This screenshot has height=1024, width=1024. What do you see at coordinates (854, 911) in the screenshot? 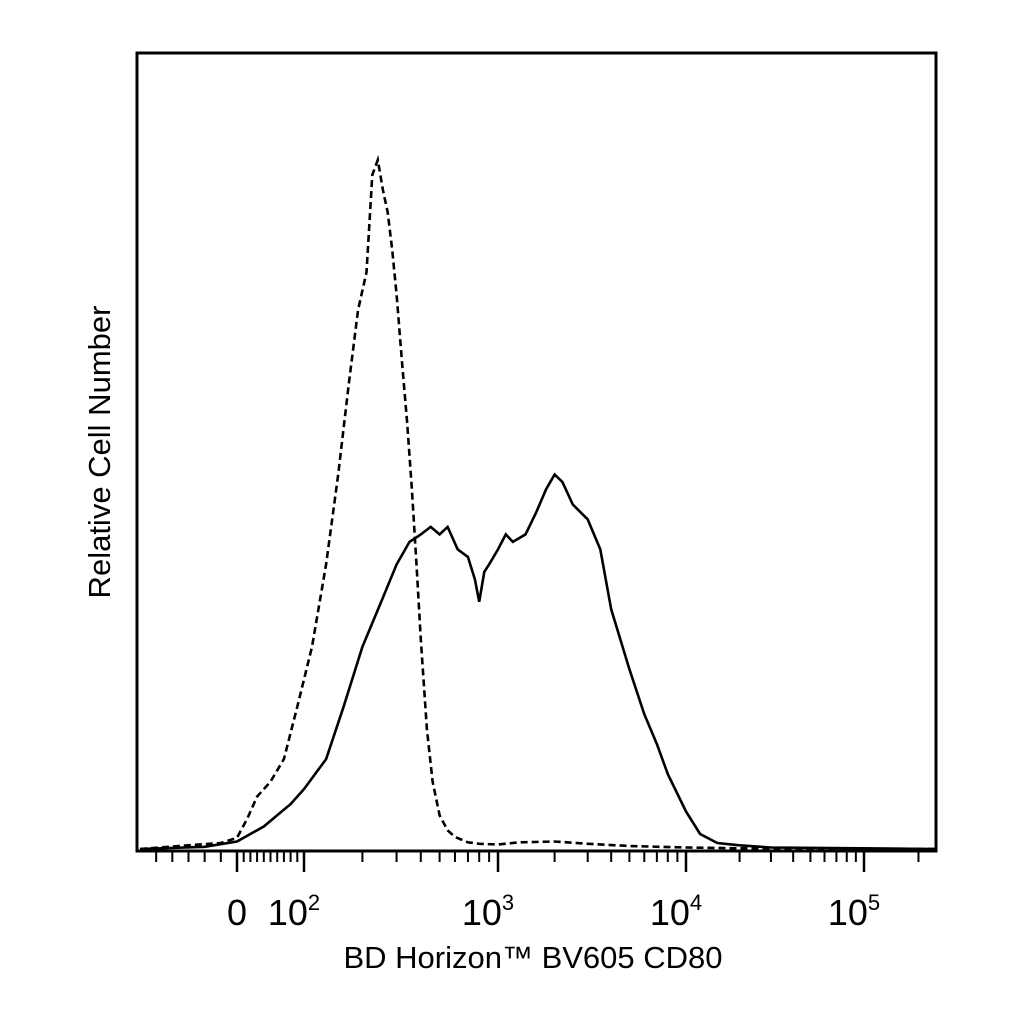
I see `x-tick-label: 10⁵` at bounding box center [854, 911].